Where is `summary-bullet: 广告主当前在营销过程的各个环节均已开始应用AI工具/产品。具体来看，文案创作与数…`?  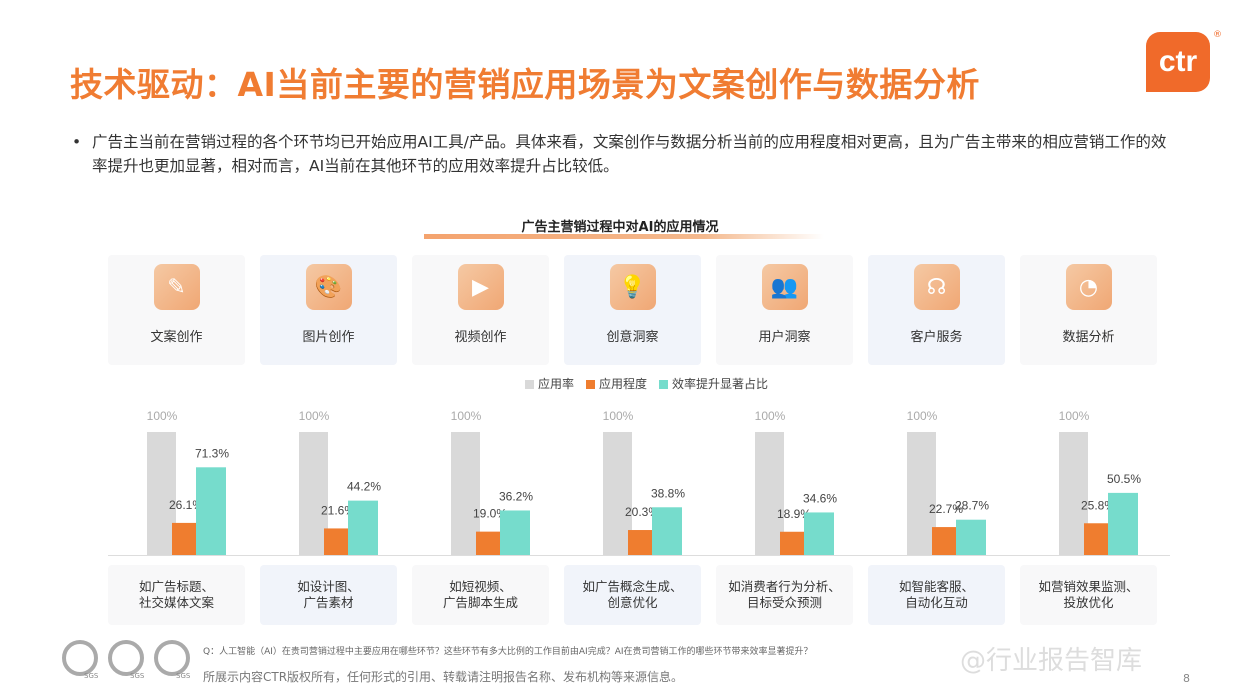
summary-bullet: 广告主当前在营销过程的各个环节均已开始应用AI工具/产品。具体来看，文案创作与数… is located at coordinates (620, 154).